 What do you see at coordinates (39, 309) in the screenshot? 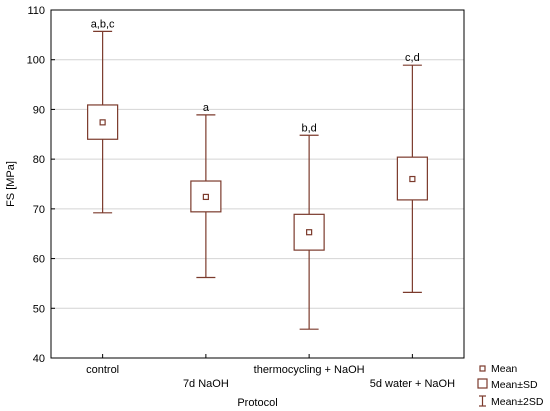
I see `y-tick-label: 50` at bounding box center [39, 309].